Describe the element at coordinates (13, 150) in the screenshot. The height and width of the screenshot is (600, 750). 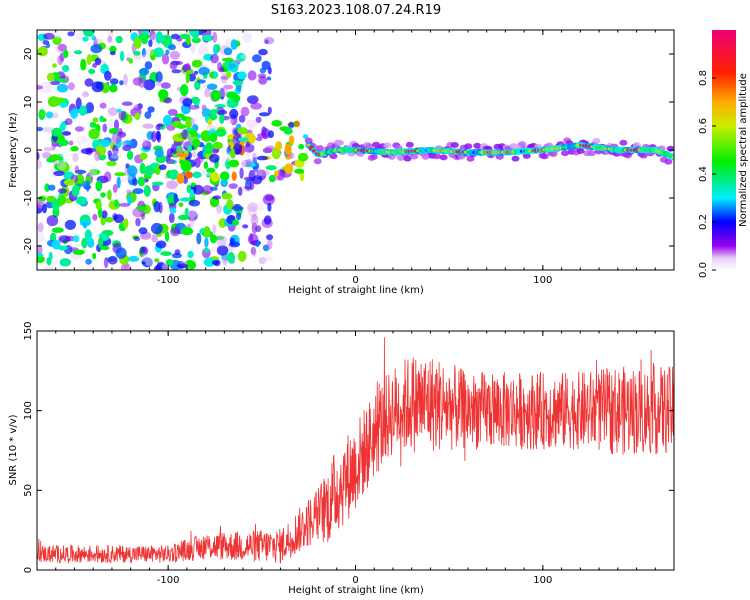
I see `spectrogram-y-label: Frequency (Hz)` at that location.